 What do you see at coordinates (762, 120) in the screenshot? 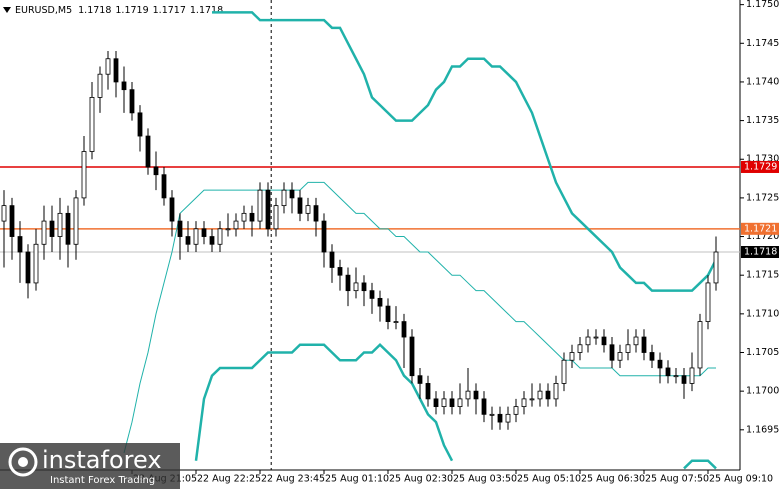
I see `y-tick-label: 1.1735` at bounding box center [762, 120].